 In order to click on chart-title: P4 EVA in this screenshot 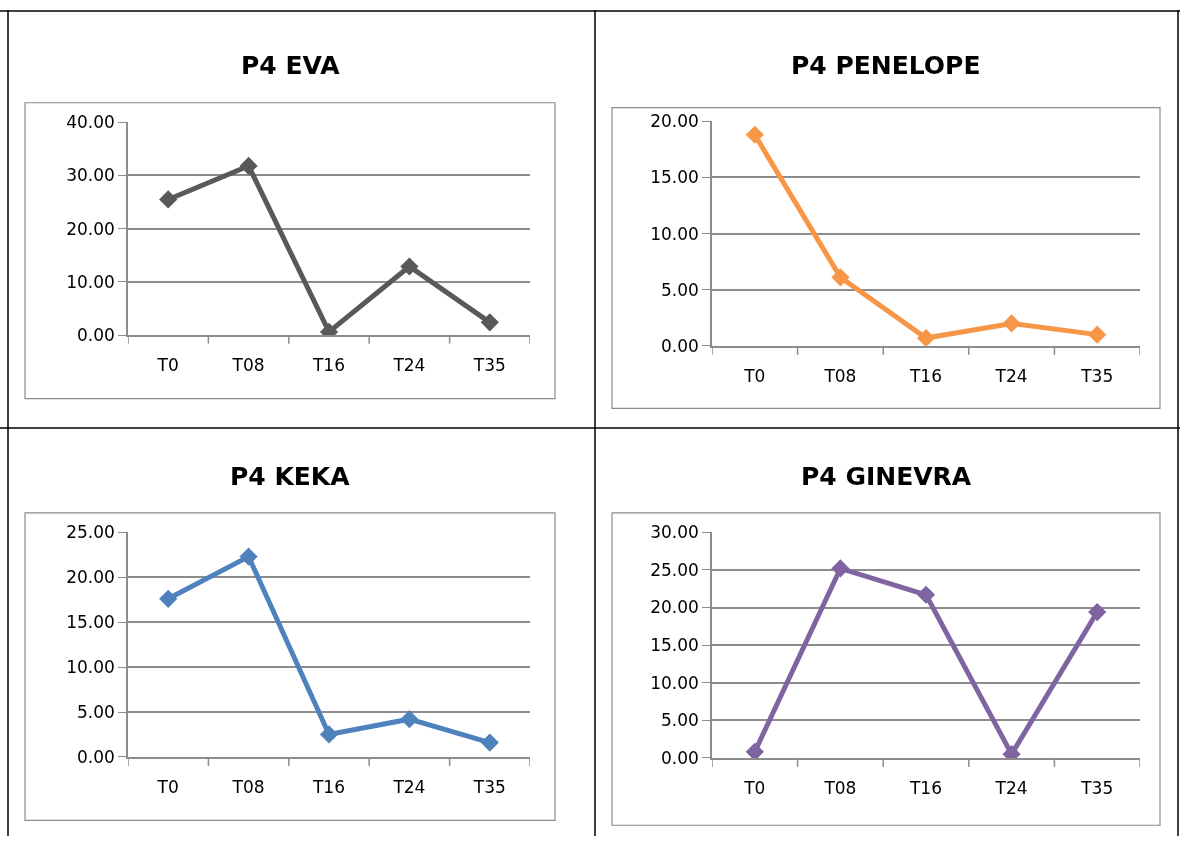, I will do `click(291, 65)`.